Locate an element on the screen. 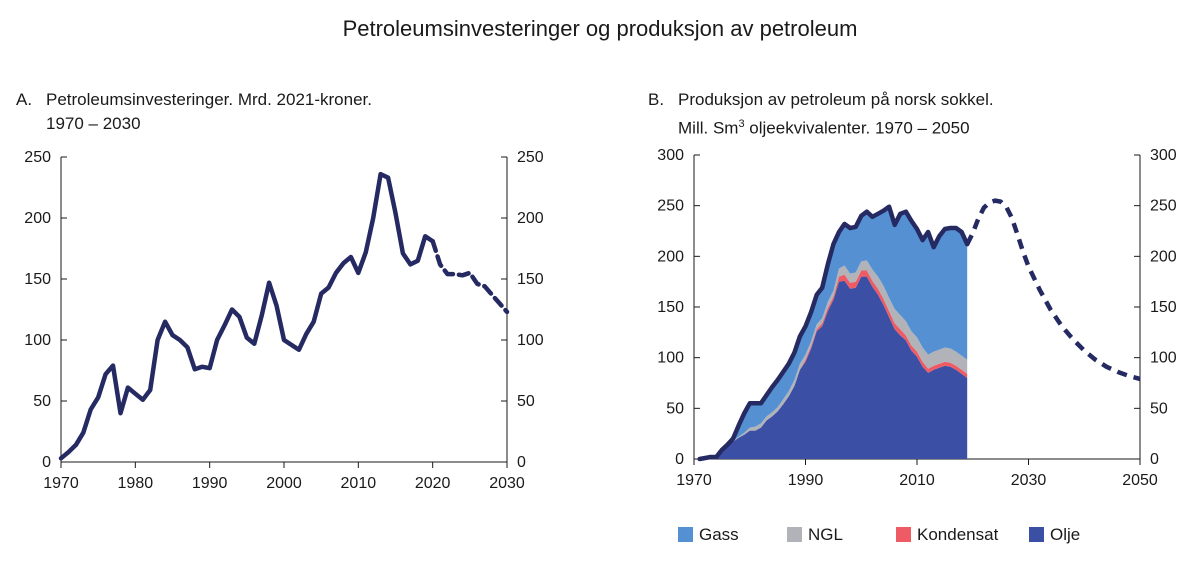  chart-a-ytick-right-label: 150 is located at coordinates (530, 279).